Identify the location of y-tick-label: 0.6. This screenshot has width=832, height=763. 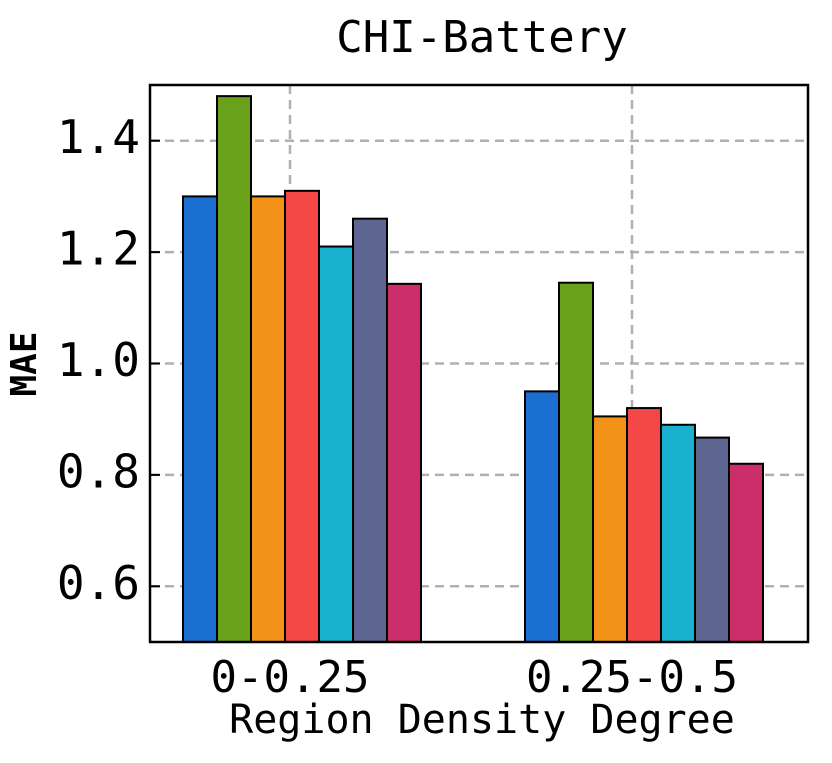
(98, 583).